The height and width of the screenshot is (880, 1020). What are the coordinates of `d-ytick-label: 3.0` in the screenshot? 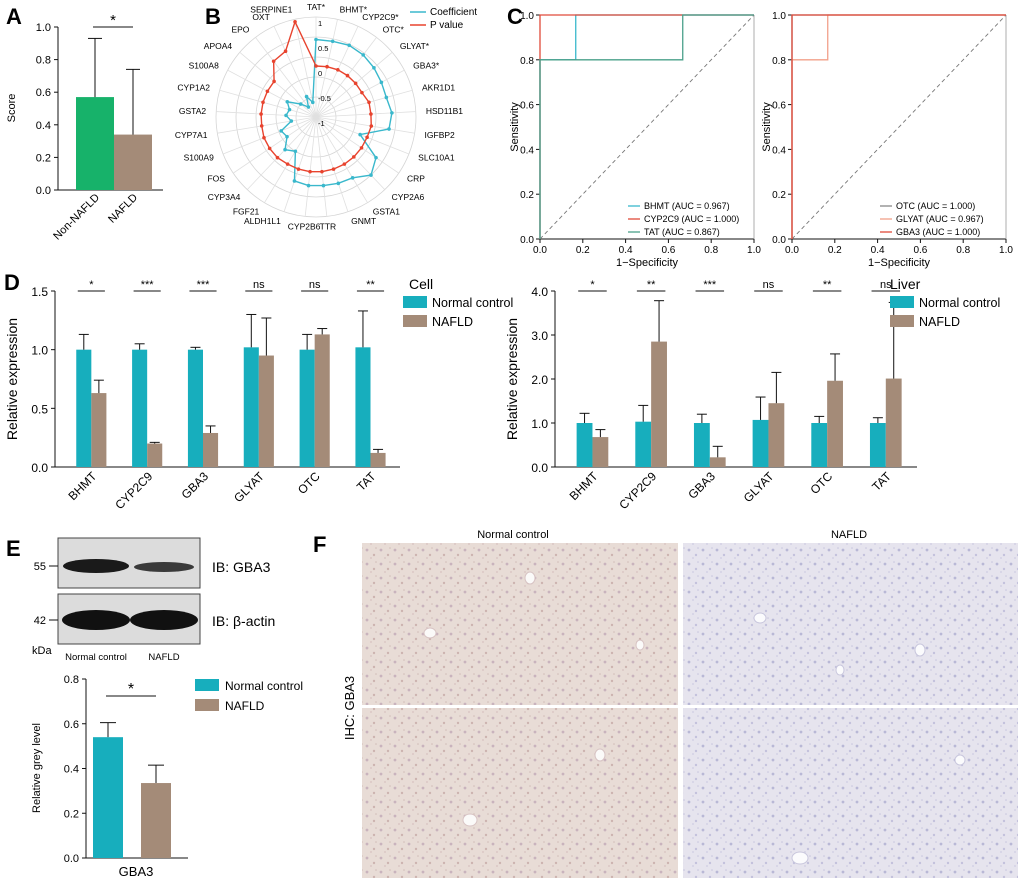 It's located at (539, 336).